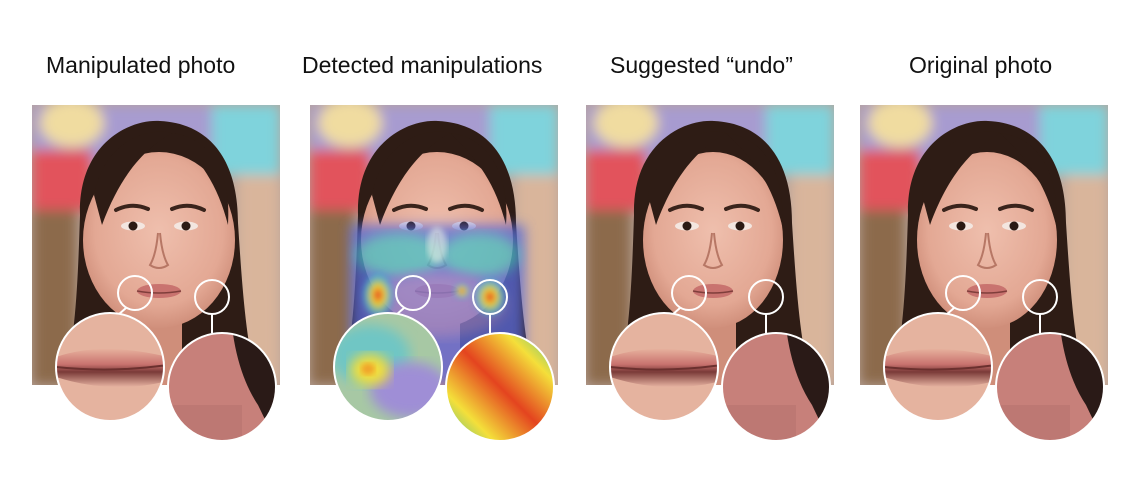 The image size is (1134, 491). I want to click on panel-title-detected: Detected manipulations, so click(422, 65).